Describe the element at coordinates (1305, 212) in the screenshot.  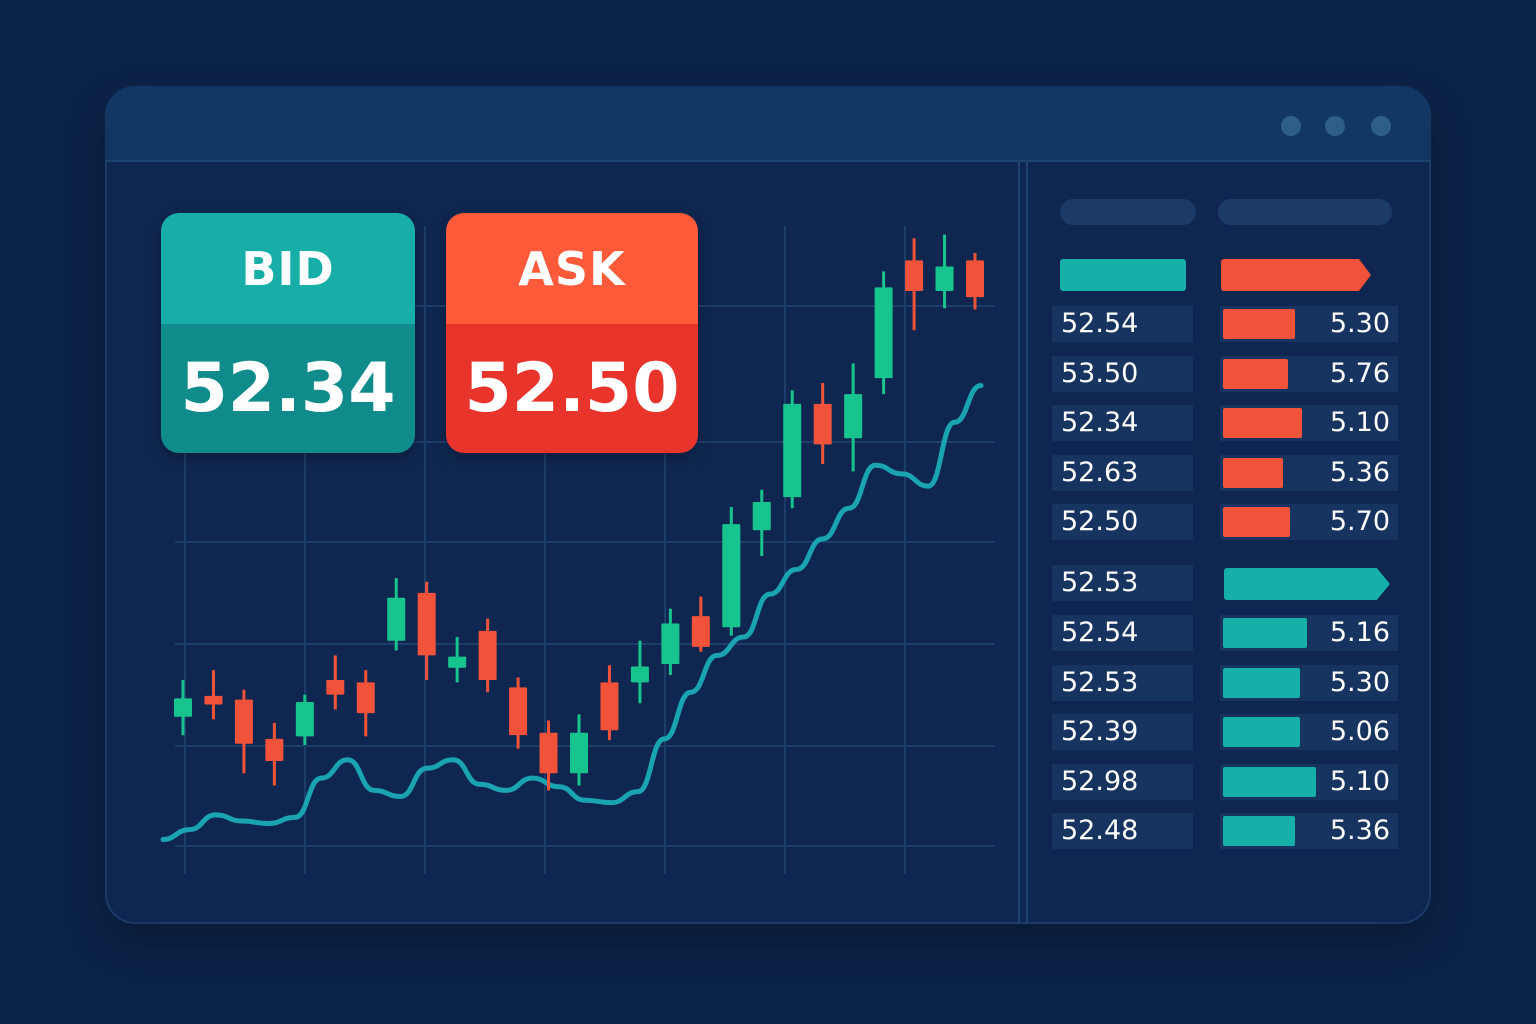
I see `column-header-size` at that location.